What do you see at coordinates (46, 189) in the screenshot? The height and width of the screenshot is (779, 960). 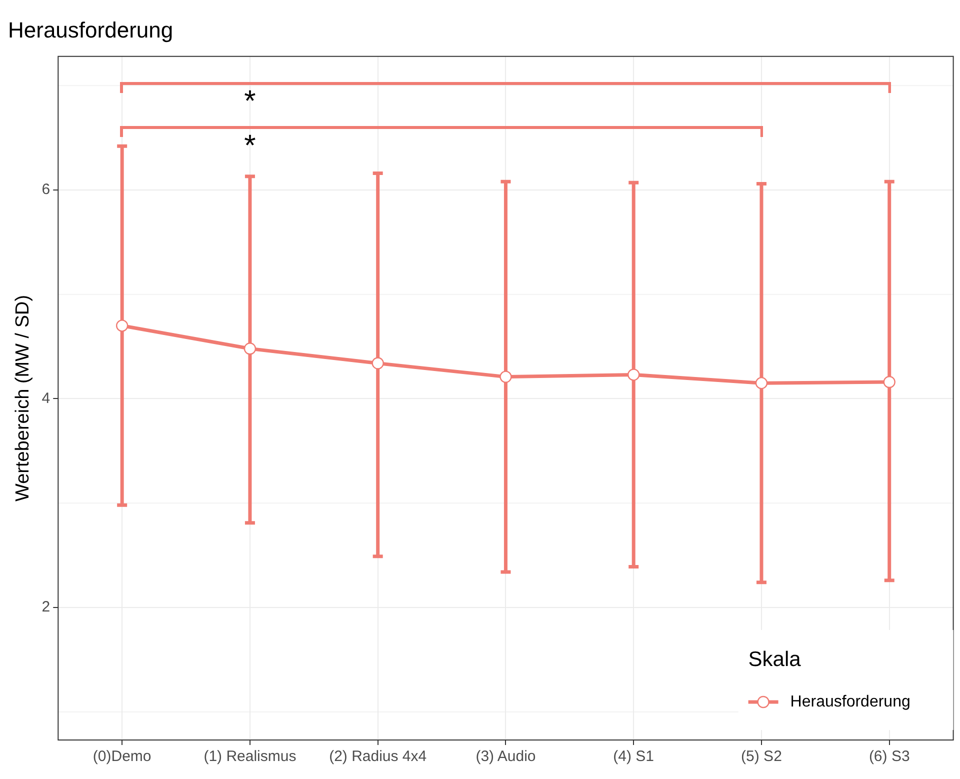 I see `y-tick-label: 6` at bounding box center [46, 189].